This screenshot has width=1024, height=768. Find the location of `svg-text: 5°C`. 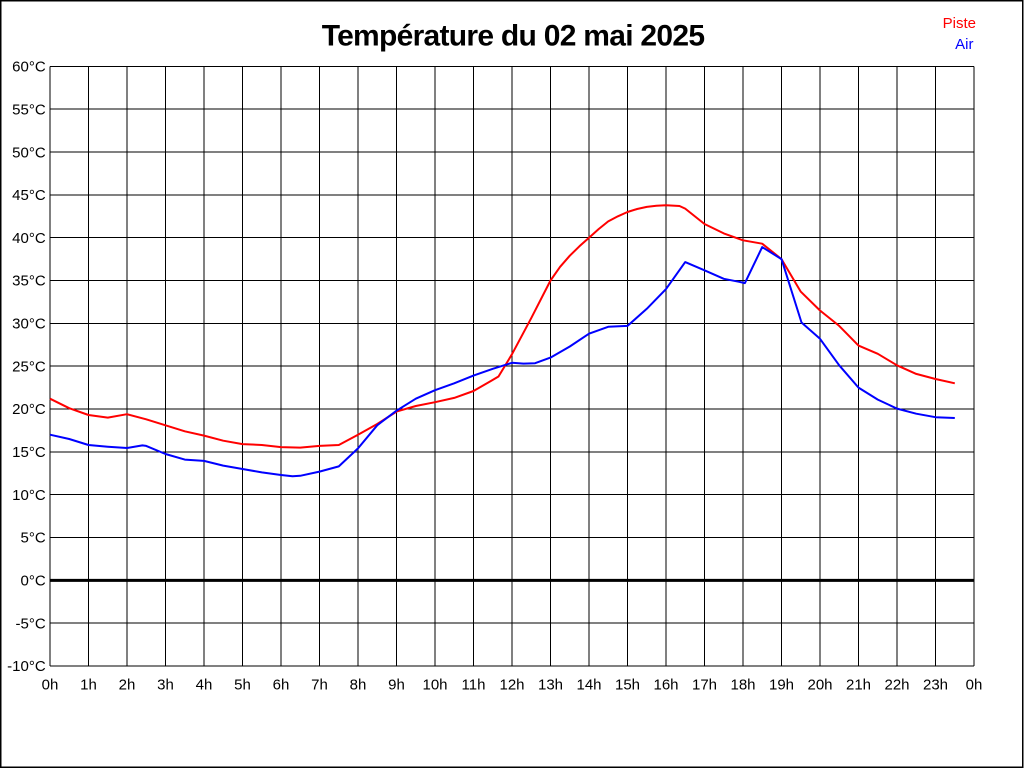

svg-text: 5°C is located at coordinates (33, 538).